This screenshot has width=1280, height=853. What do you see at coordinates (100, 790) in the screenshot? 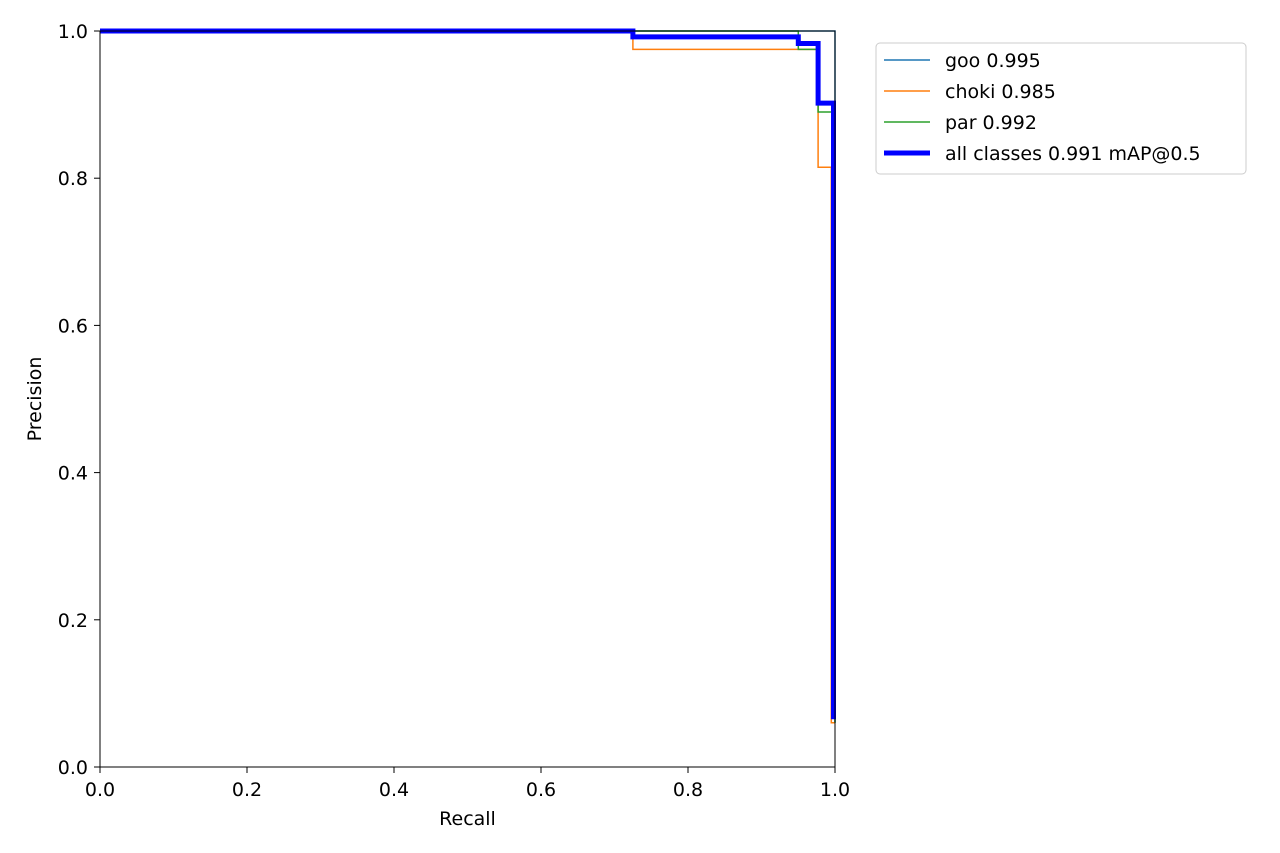
I see `x-tick-label: 0.0` at bounding box center [100, 790].